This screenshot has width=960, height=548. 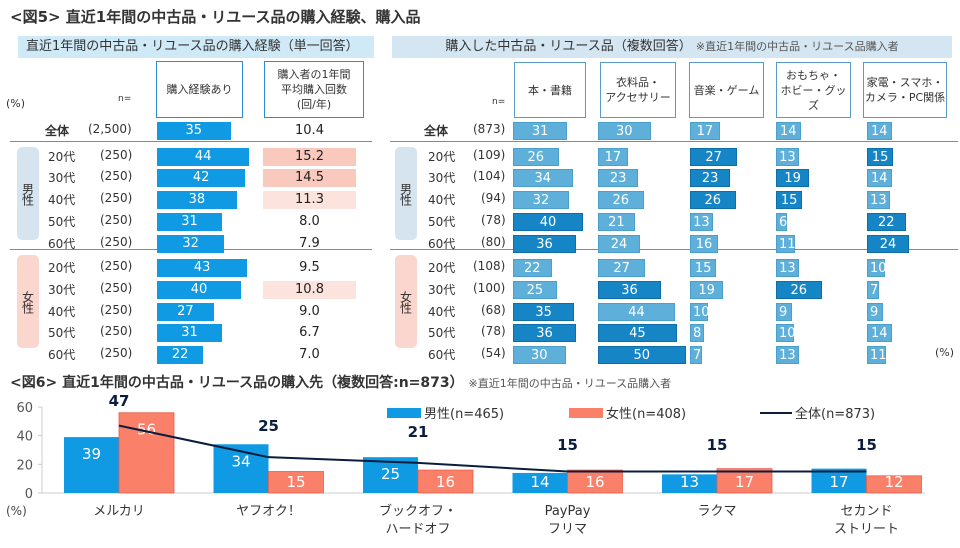 I want to click on category-bar: 16, so click(x=704, y=243).